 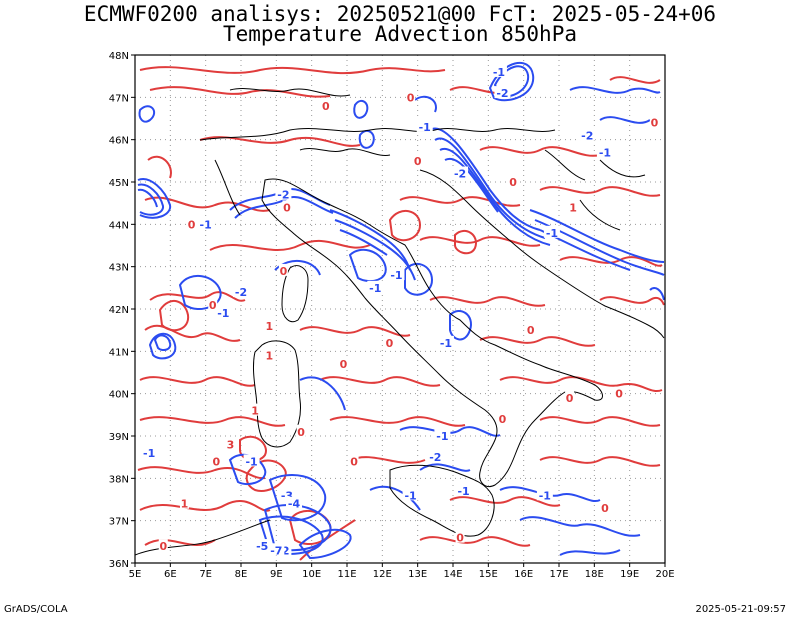 I want to click on contour-label: -5, so click(x=262, y=546).